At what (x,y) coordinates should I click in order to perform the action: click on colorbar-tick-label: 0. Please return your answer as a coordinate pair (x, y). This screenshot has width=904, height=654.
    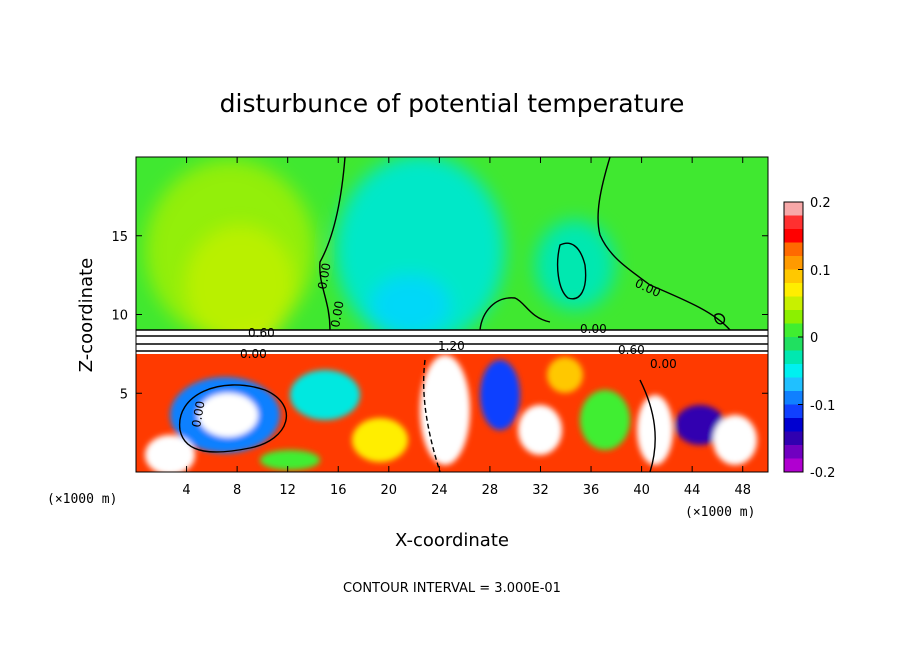
    Looking at the image, I should click on (814, 338).